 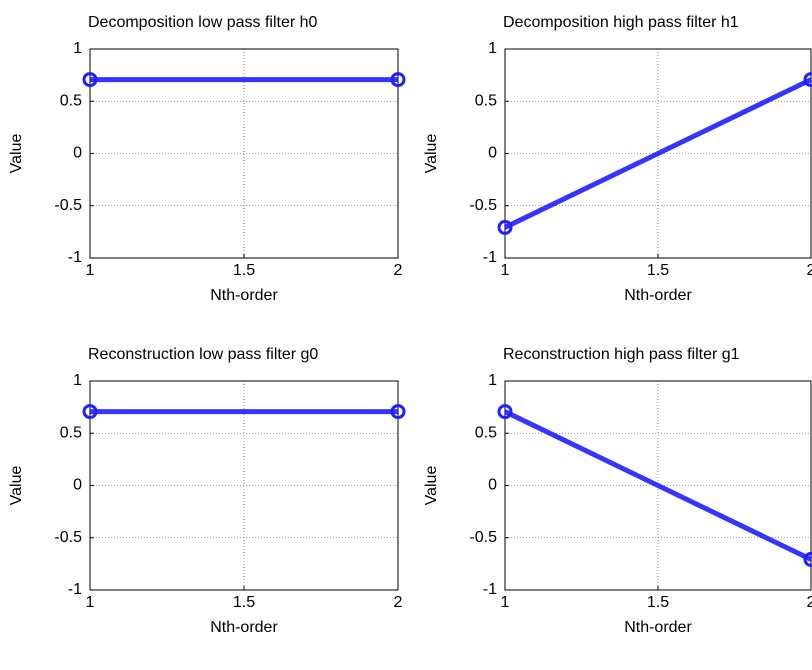 I want to click on chart-title: Reconstruction high pass filter g1, so click(x=621, y=354).